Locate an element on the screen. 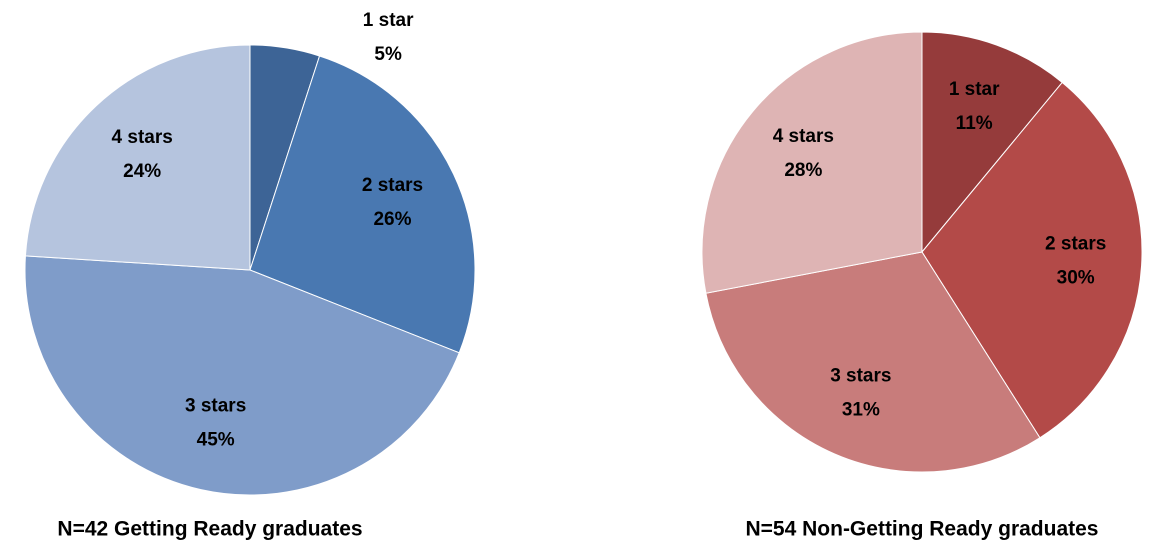  slice-value-label: 11% is located at coordinates (974, 123).